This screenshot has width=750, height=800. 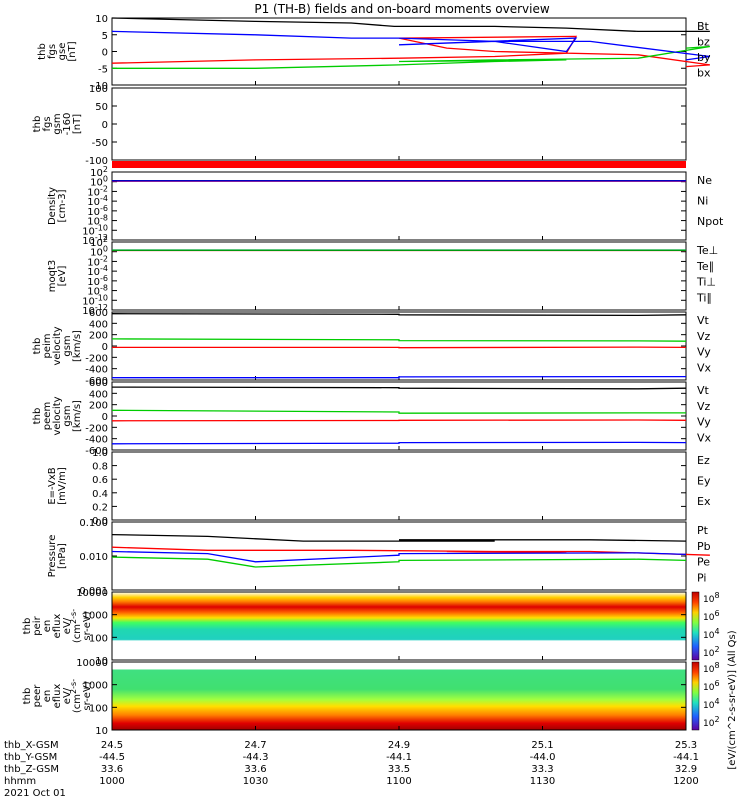 I want to click on series-peim-Vy, so click(x=399, y=340).